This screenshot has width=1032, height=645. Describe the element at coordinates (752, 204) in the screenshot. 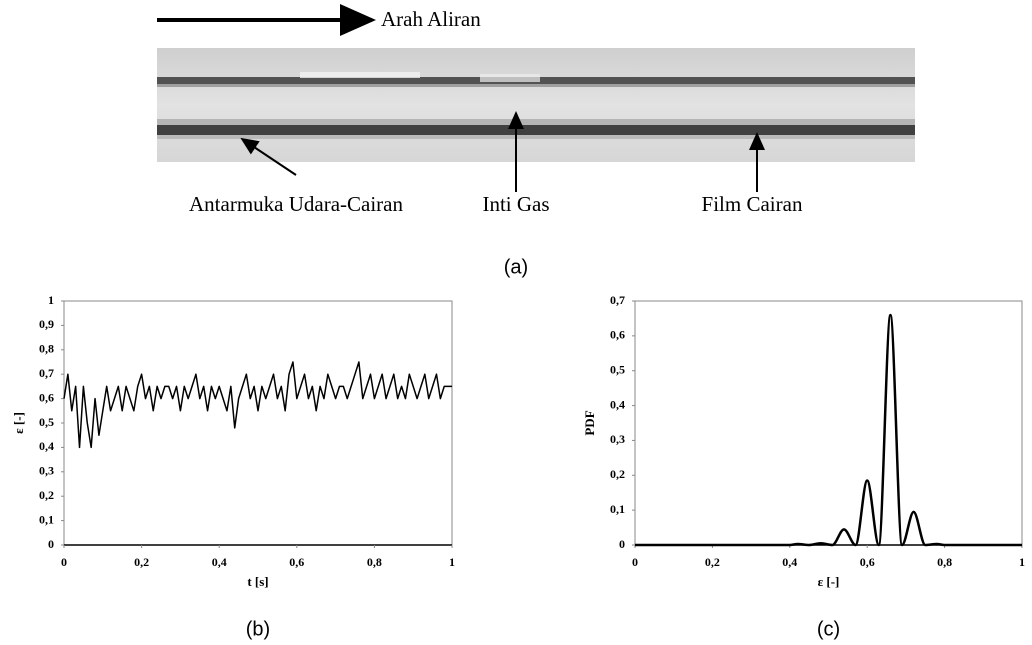

I see `annotation: Film Cairan` at that location.